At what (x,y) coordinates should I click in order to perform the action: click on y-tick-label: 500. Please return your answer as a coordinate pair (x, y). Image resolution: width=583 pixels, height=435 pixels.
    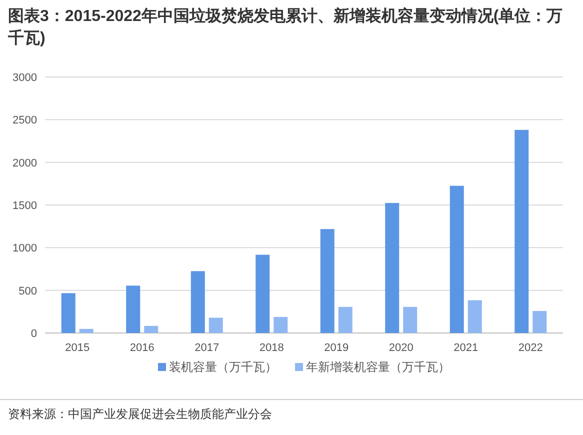
    Looking at the image, I should click on (27, 291).